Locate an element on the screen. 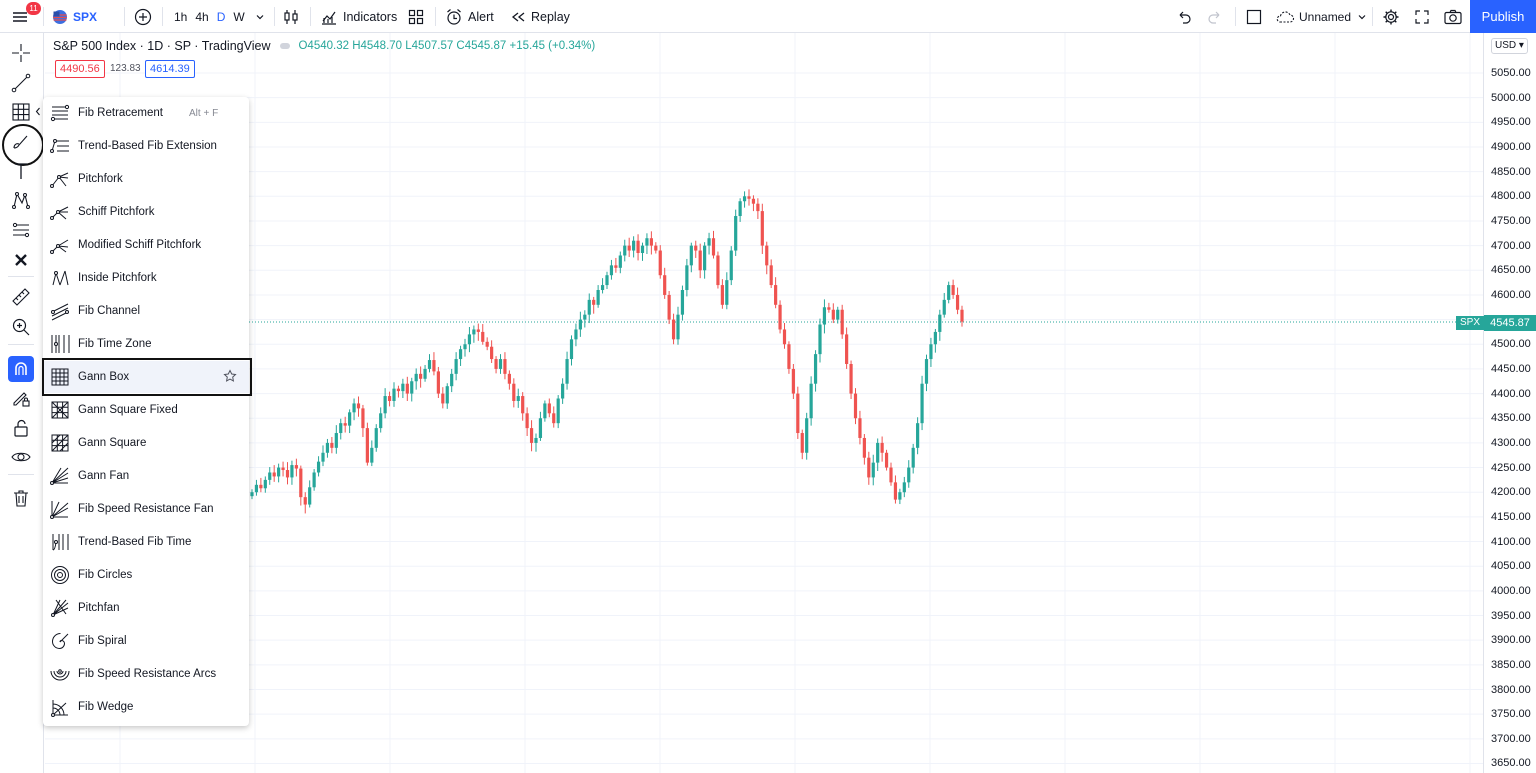 Image resolution: width=1536 pixels, height=773 pixels. menu-item-label: Fib Speed Resistance Fan is located at coordinates (146, 509).